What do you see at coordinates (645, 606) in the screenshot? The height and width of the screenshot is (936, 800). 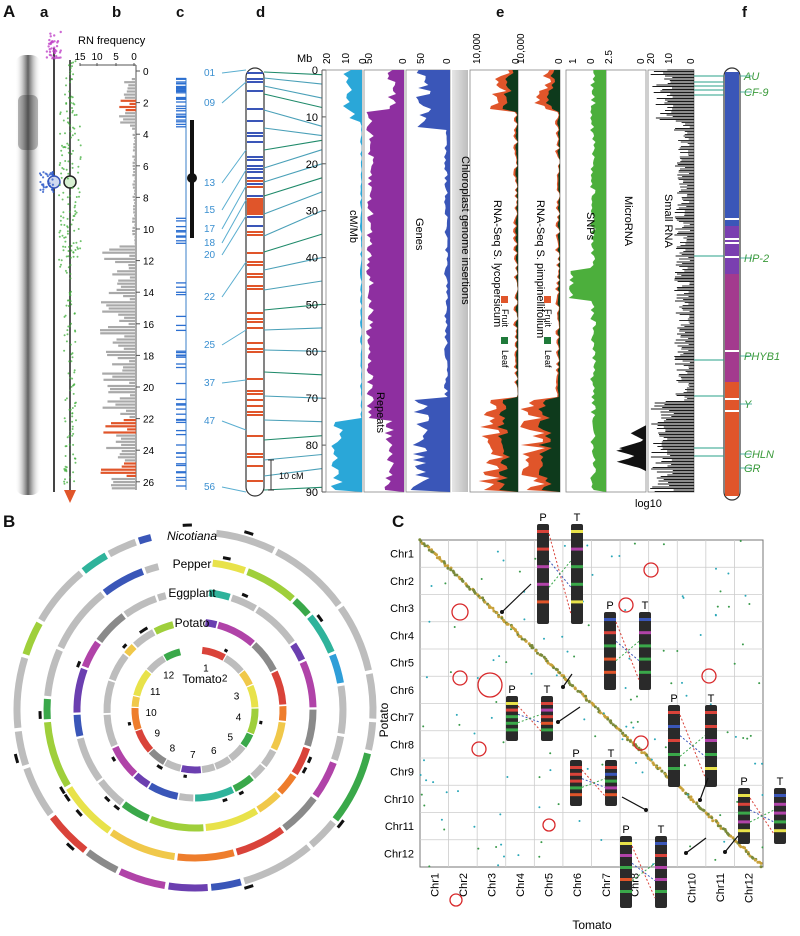 I see `inversion-label-t: T` at bounding box center [645, 606].